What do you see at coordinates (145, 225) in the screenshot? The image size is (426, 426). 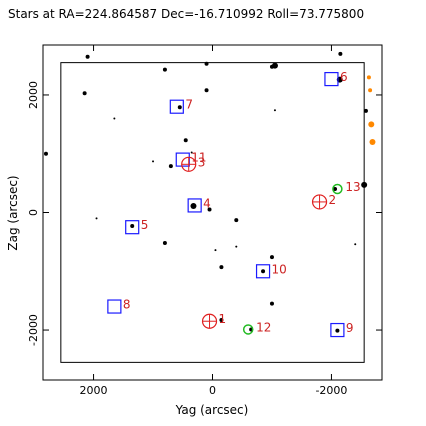 I see `marker-label: 5` at bounding box center [145, 225].